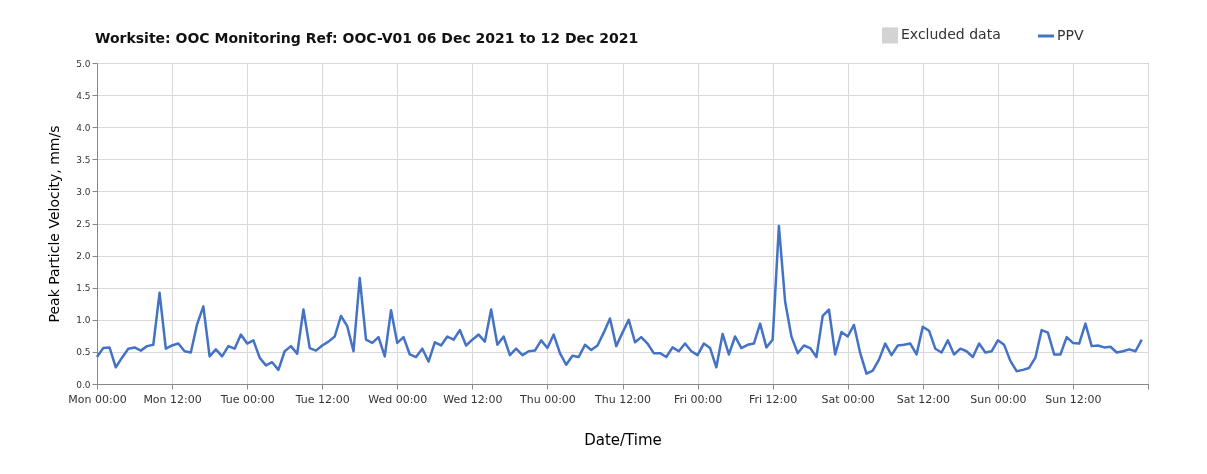 This screenshot has width=1207, height=474. Describe the element at coordinates (172, 399) in the screenshot. I see `x-tick-label: Mon 12:00` at that location.